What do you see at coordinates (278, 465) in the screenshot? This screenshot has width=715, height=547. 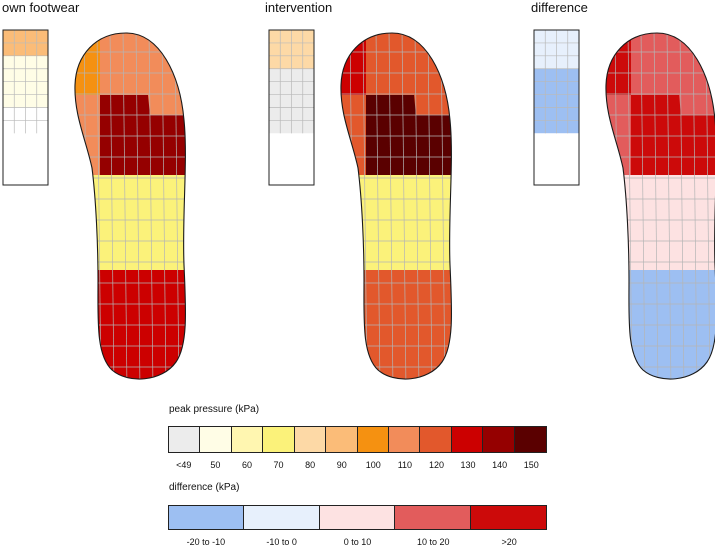 I see `pressure-legend-tick-label: 70` at bounding box center [278, 465].